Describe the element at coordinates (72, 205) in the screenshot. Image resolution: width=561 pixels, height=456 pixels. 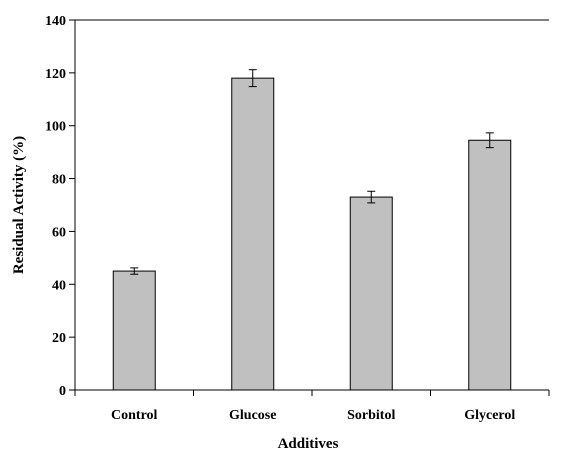
I see `y-axis-ticks` at that location.